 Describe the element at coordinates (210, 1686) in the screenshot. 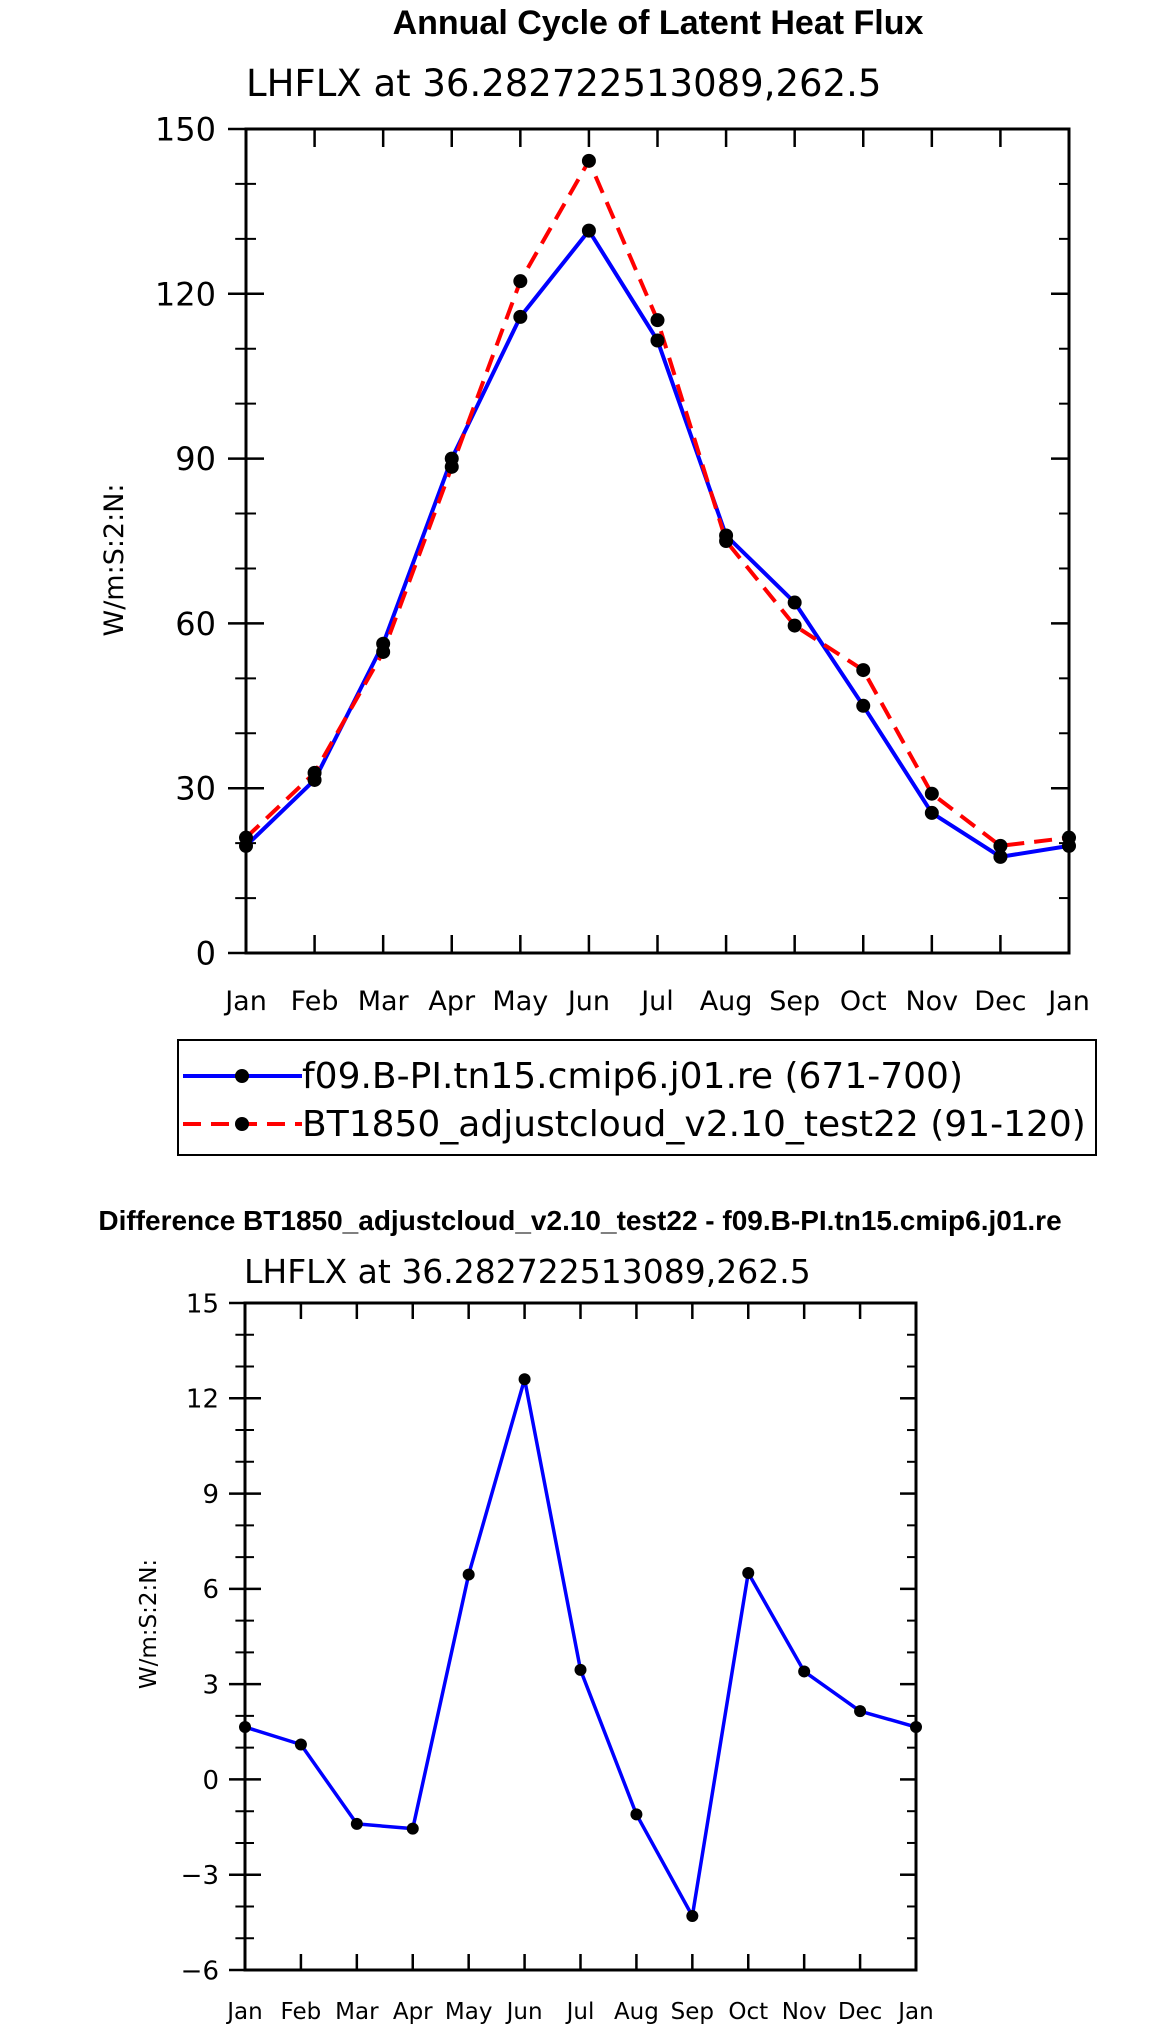

I see `bottom-ytick-label: 3` at that location.